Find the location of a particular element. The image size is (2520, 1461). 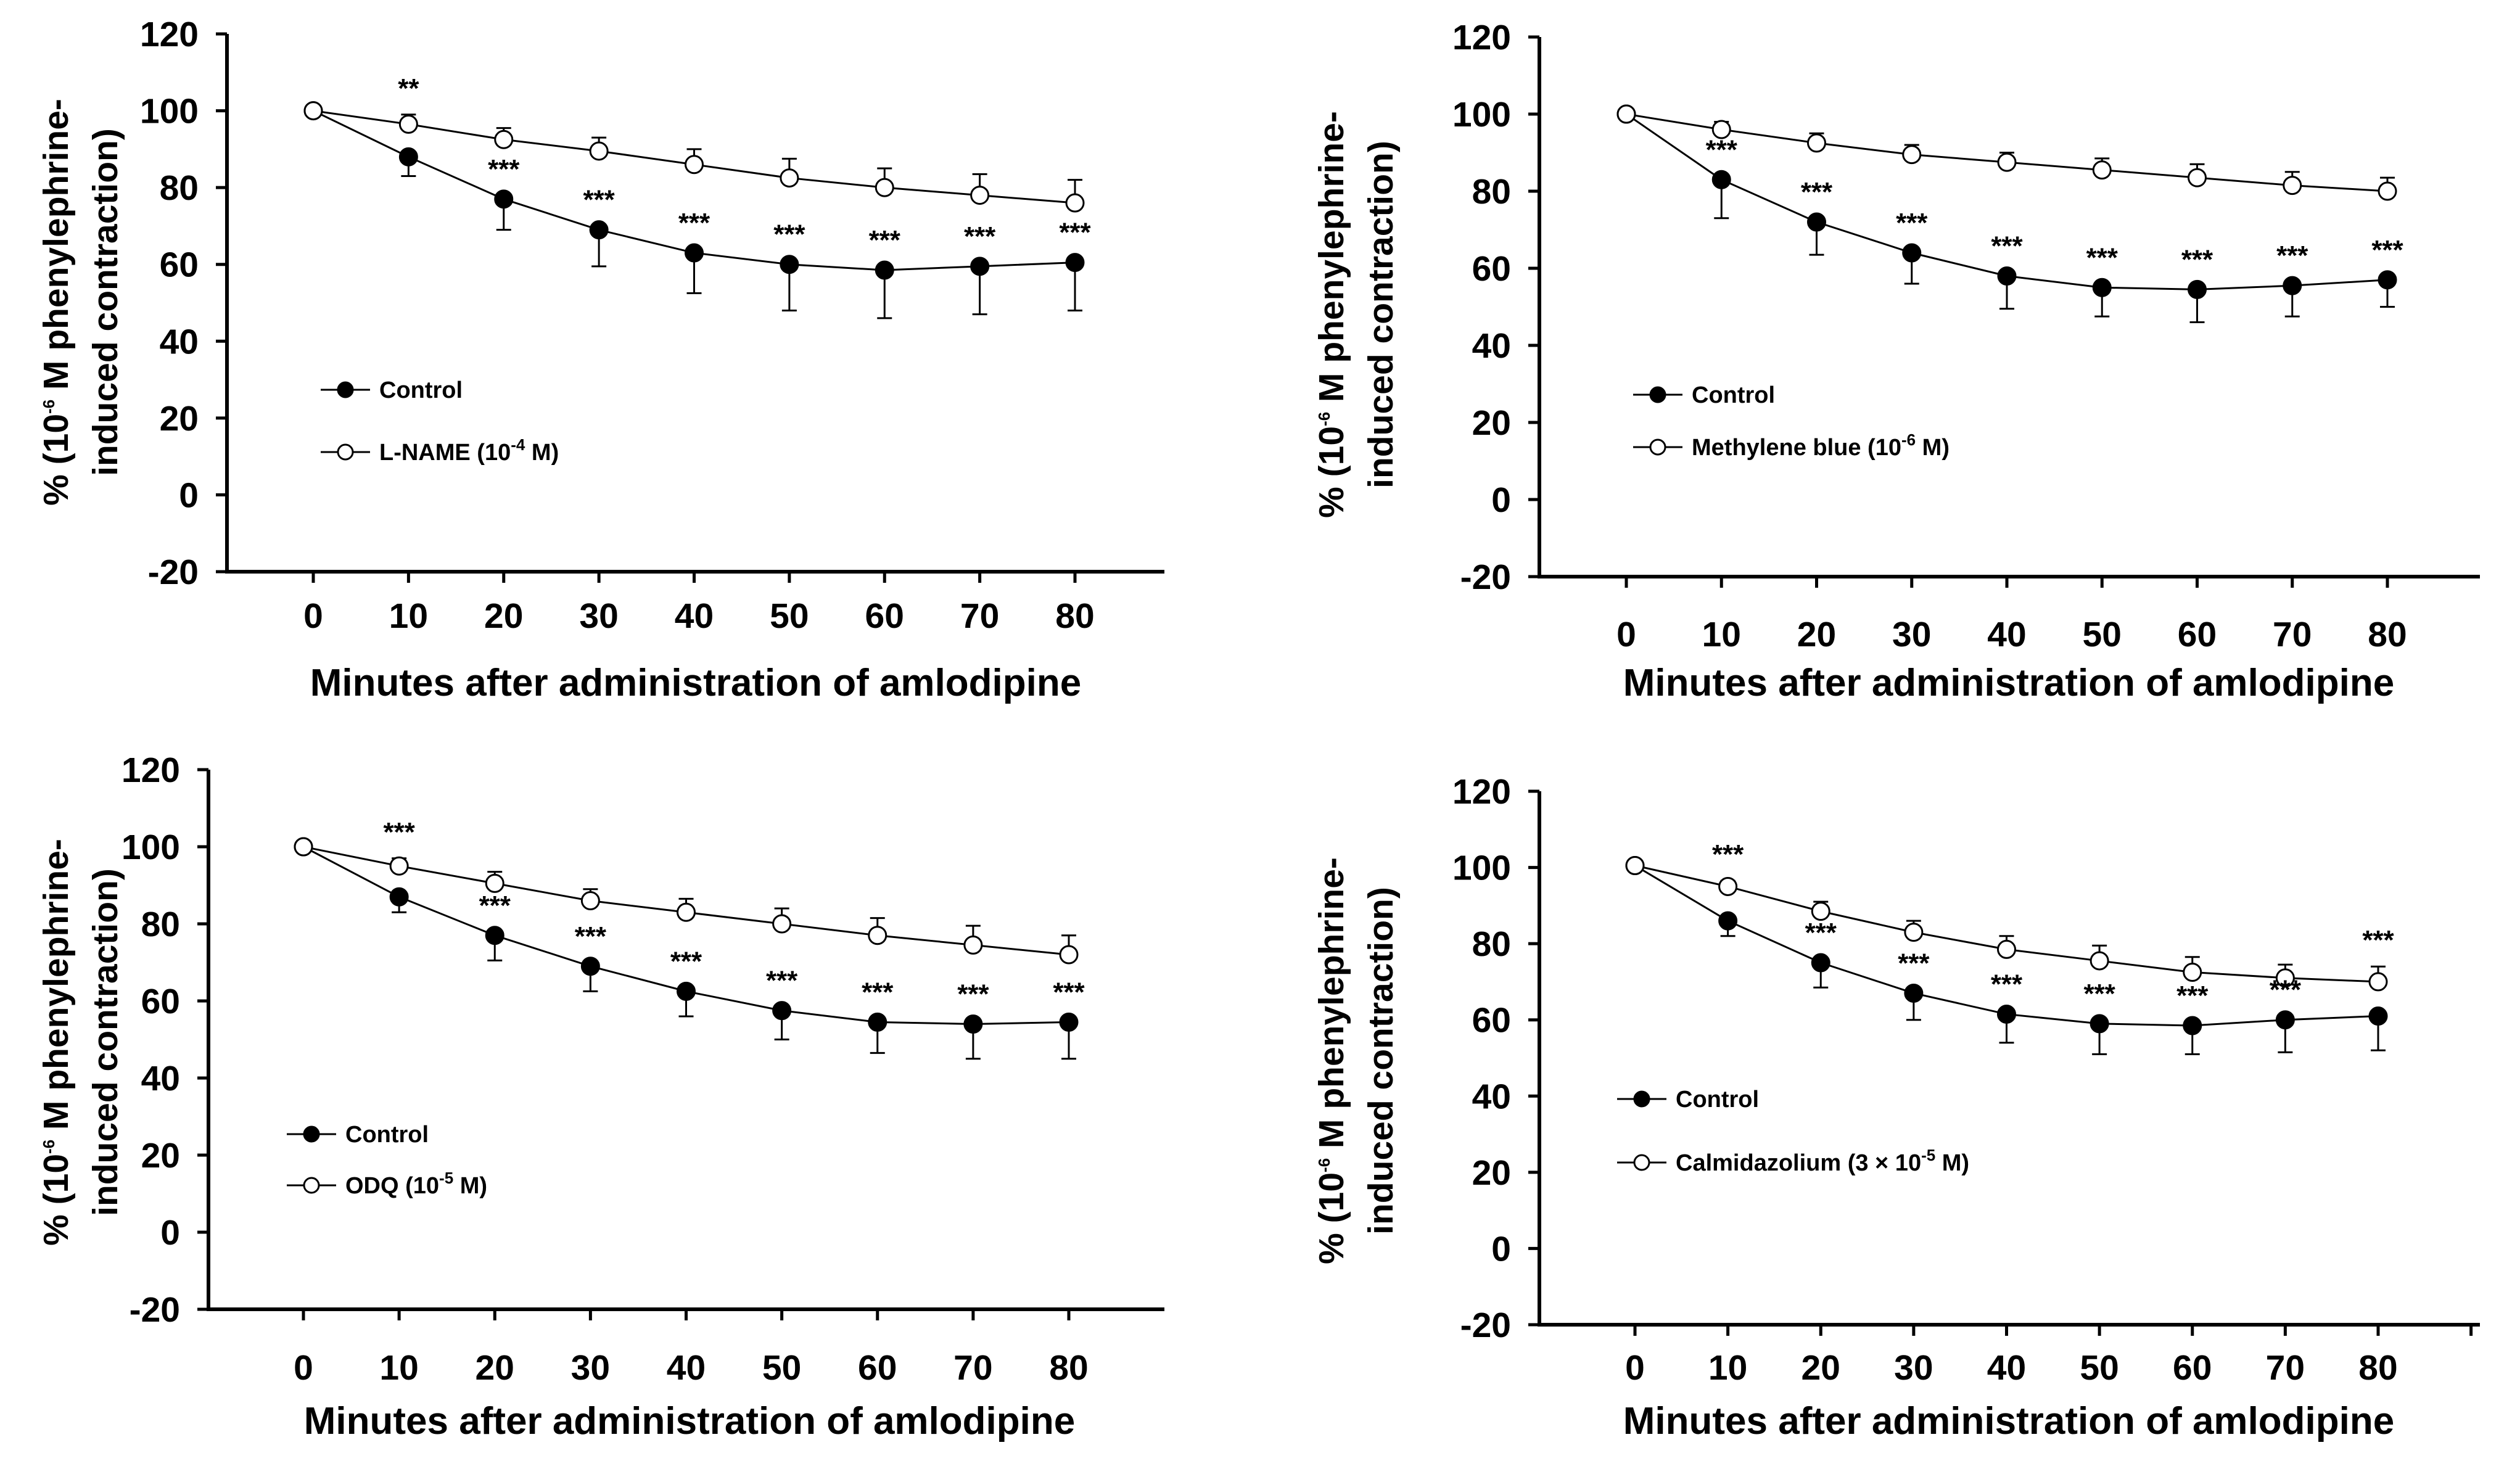

significance-label: ** is located at coordinates (408, 88).